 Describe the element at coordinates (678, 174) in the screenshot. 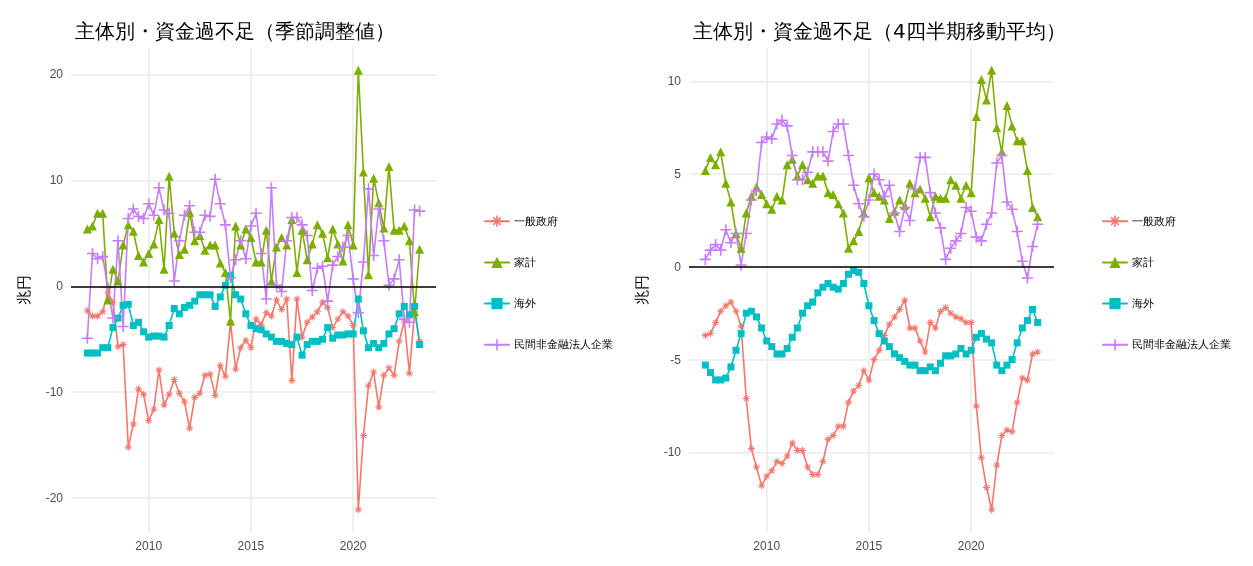

I see `y-tick-label: 5` at that location.